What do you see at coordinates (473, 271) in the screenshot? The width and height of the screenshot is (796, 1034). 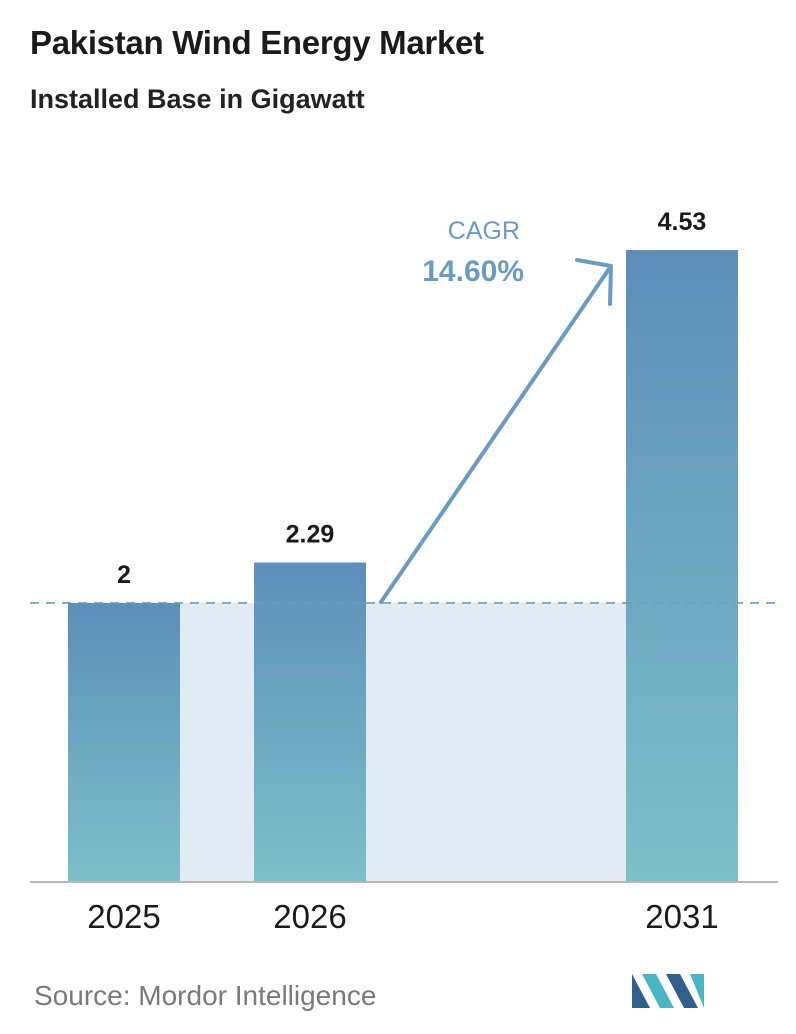 I see `cagr-value: 14.60%` at bounding box center [473, 271].